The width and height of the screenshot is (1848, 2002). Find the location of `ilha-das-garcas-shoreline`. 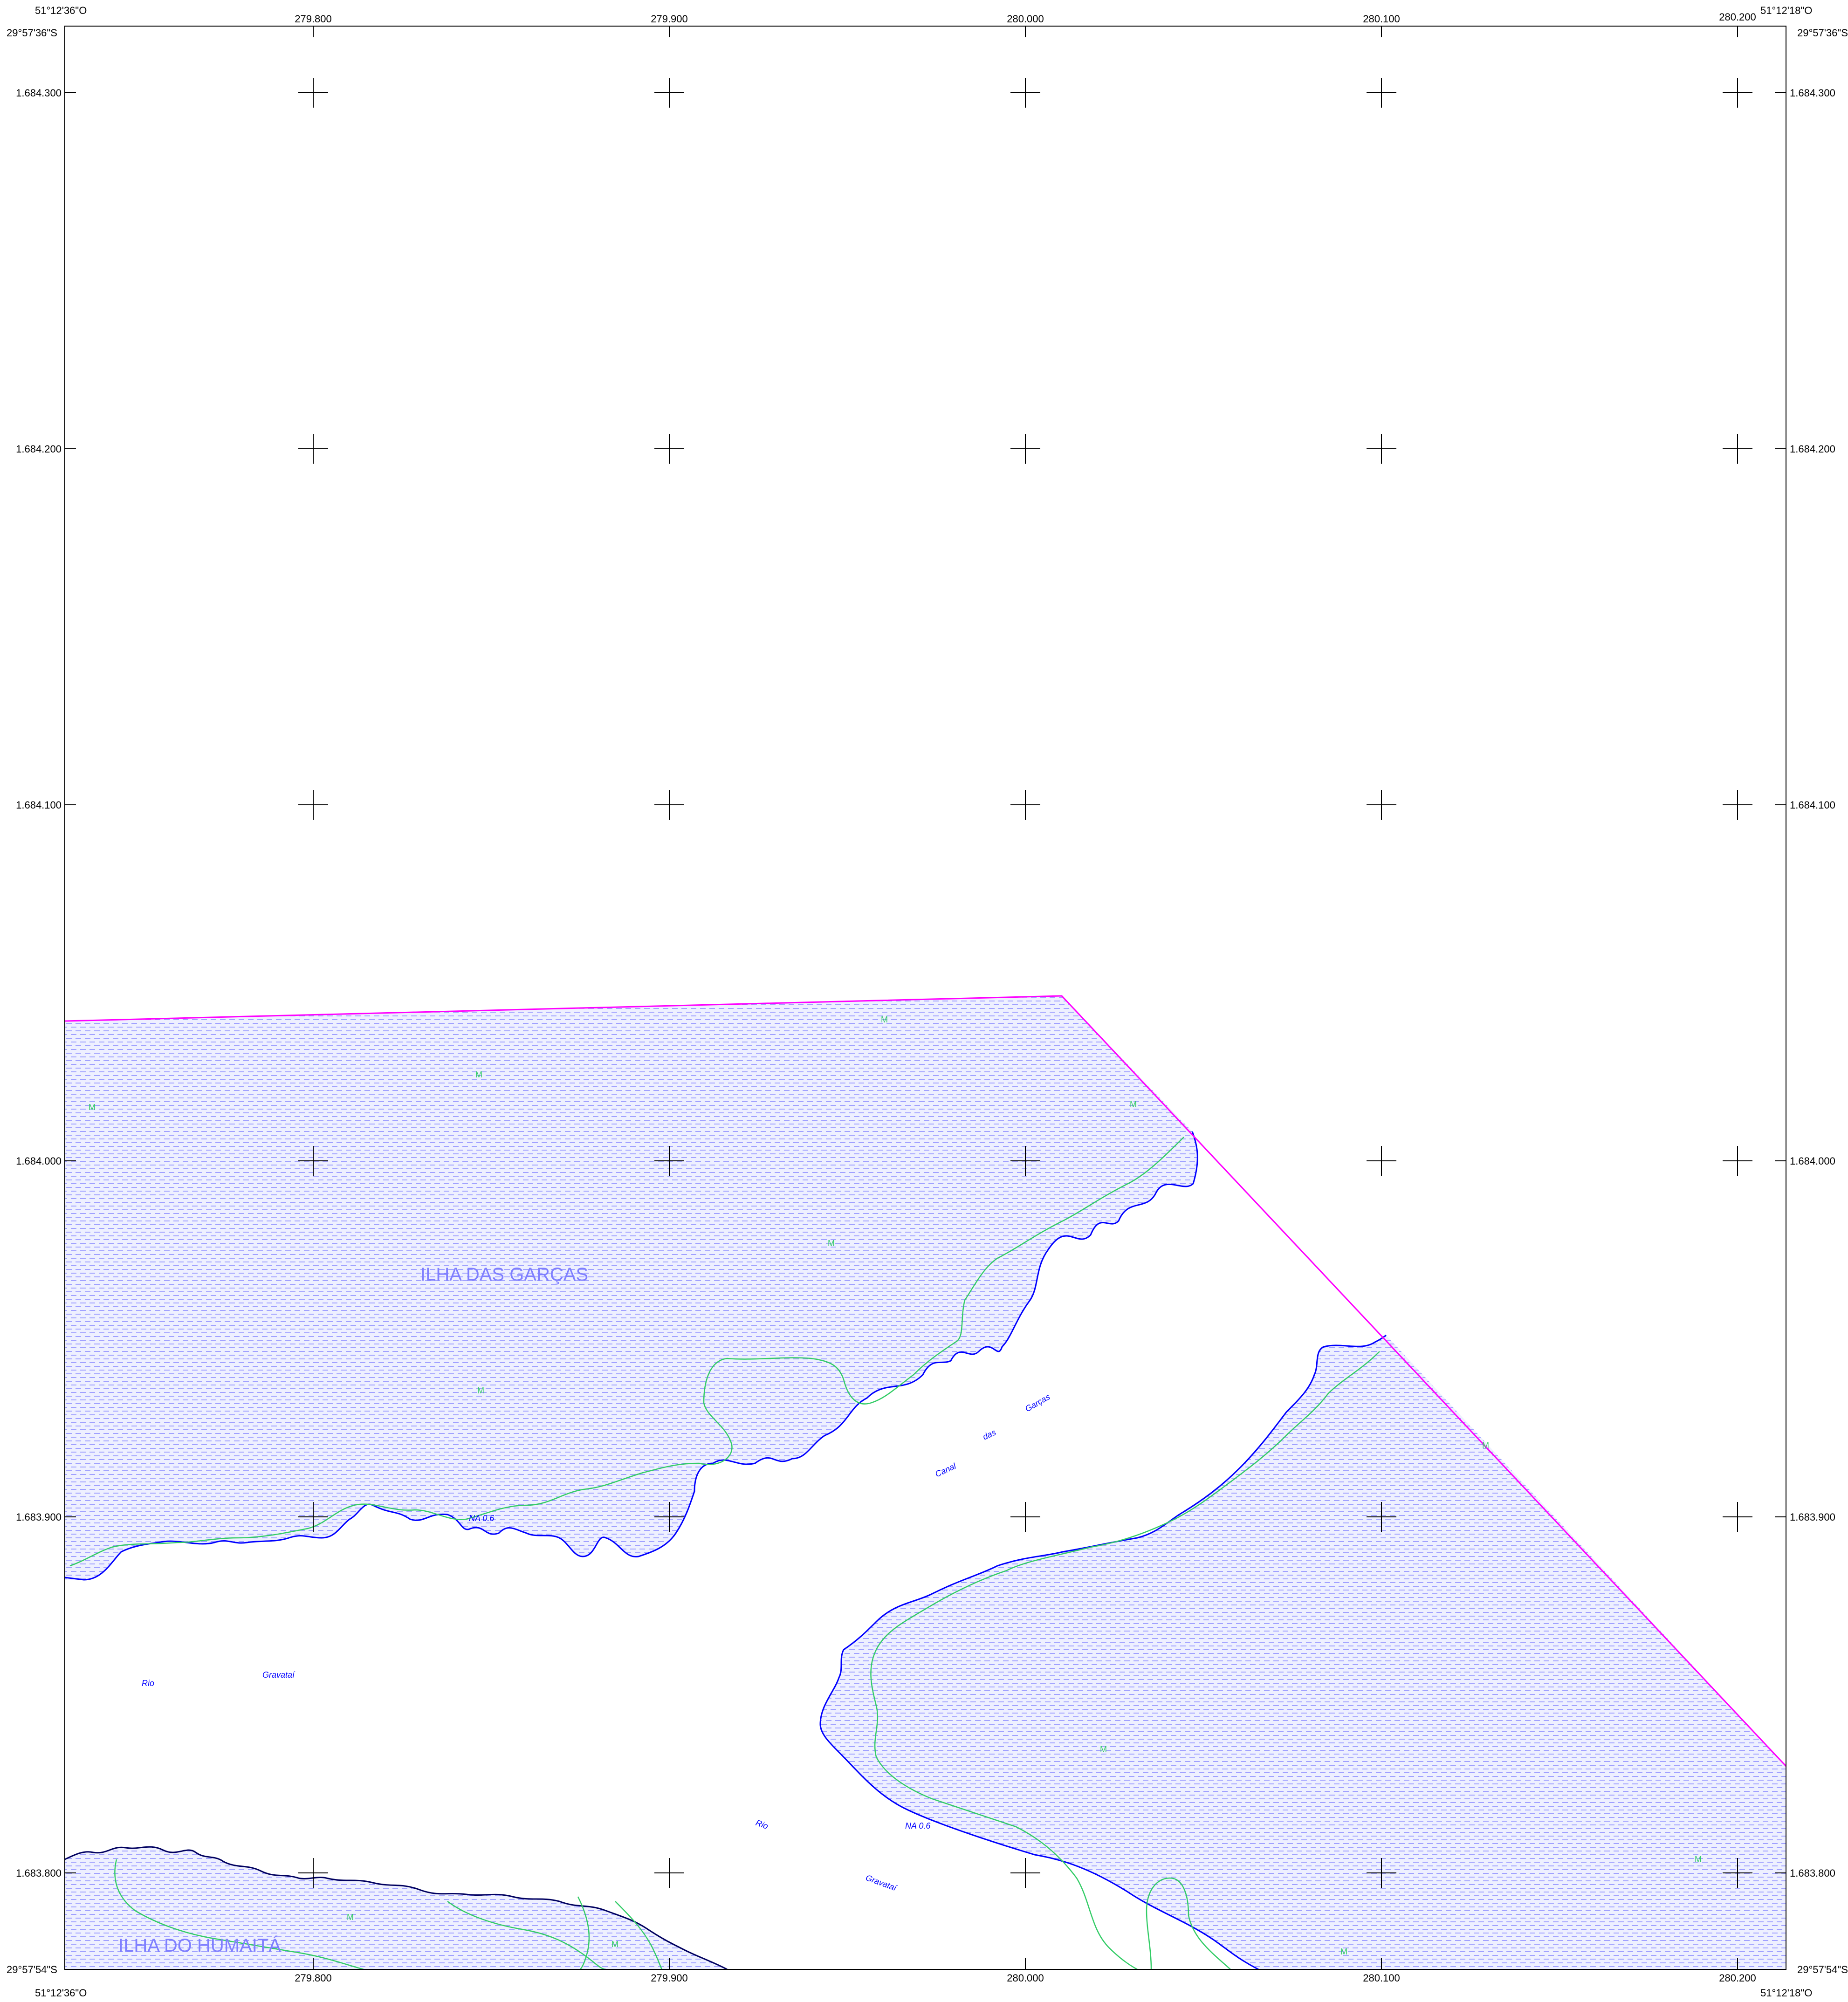

ilha-das-garcas-shoreline is located at coordinates (631, 1356).